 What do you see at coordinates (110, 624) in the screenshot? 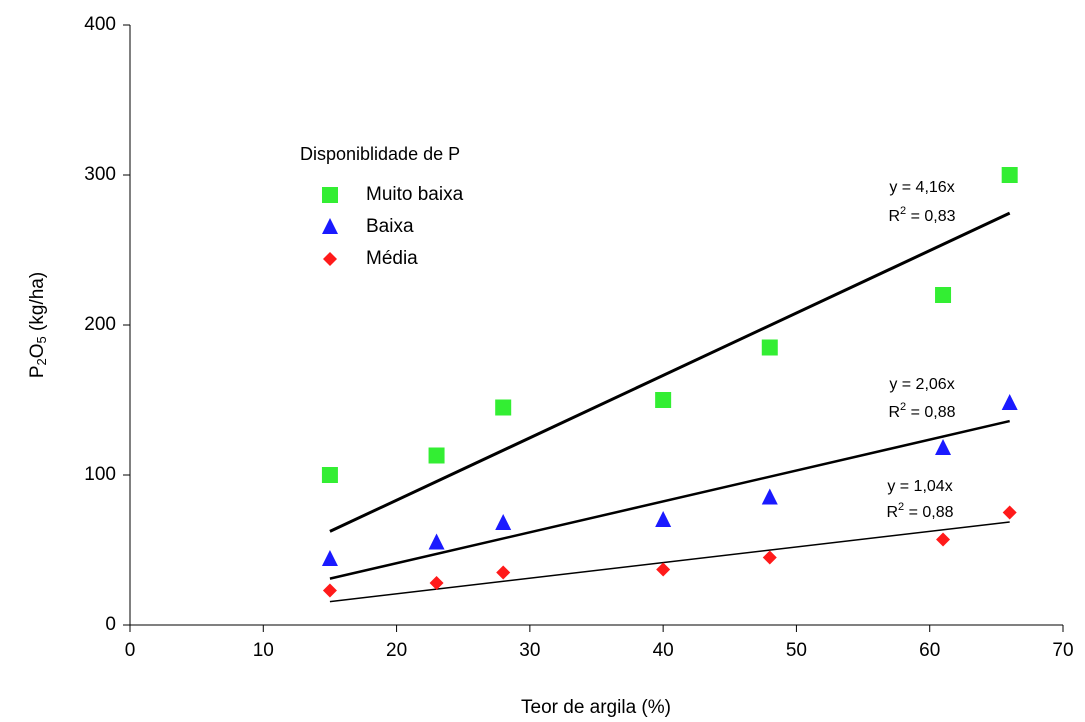
I see `y-tick-label: 0` at bounding box center [110, 624].